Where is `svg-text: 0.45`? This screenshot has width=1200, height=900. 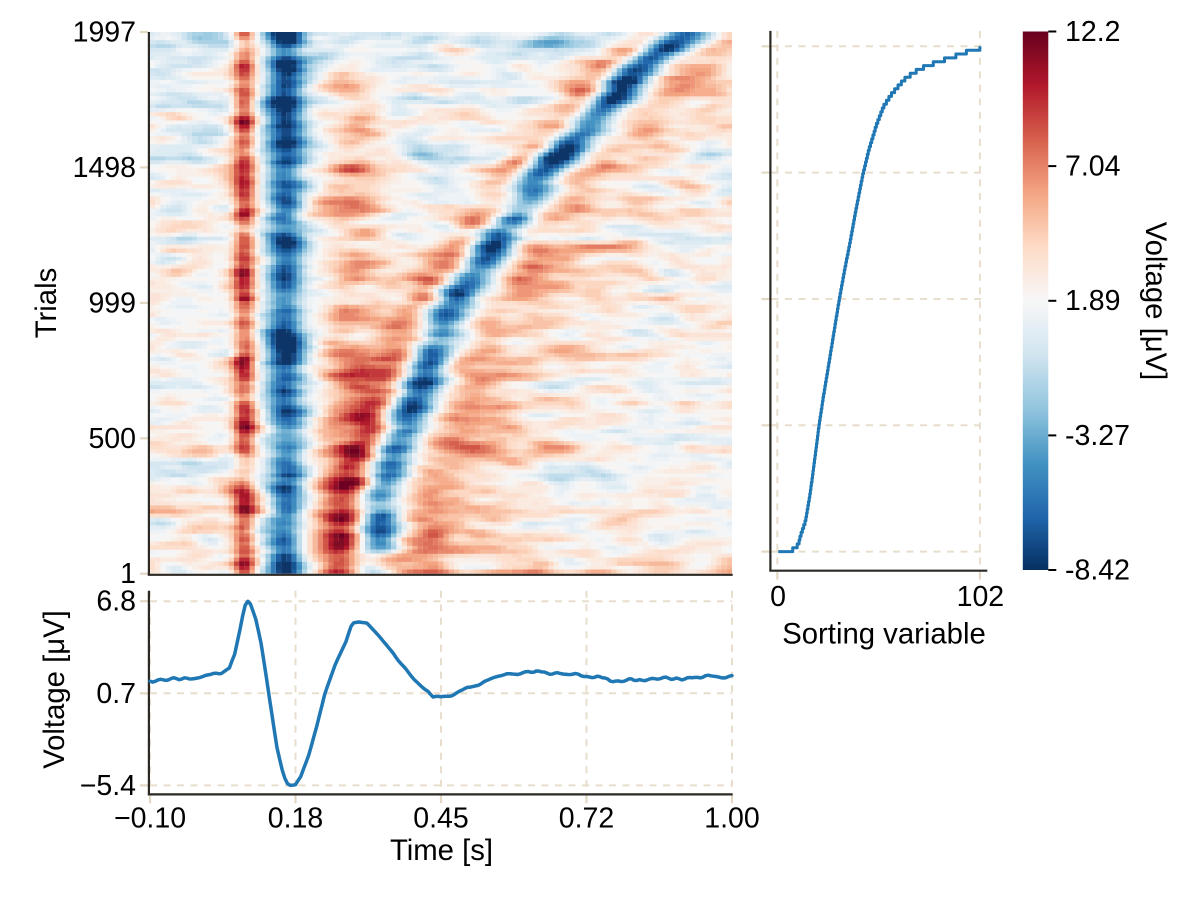
svg-text: 0.45 is located at coordinates (440, 819).